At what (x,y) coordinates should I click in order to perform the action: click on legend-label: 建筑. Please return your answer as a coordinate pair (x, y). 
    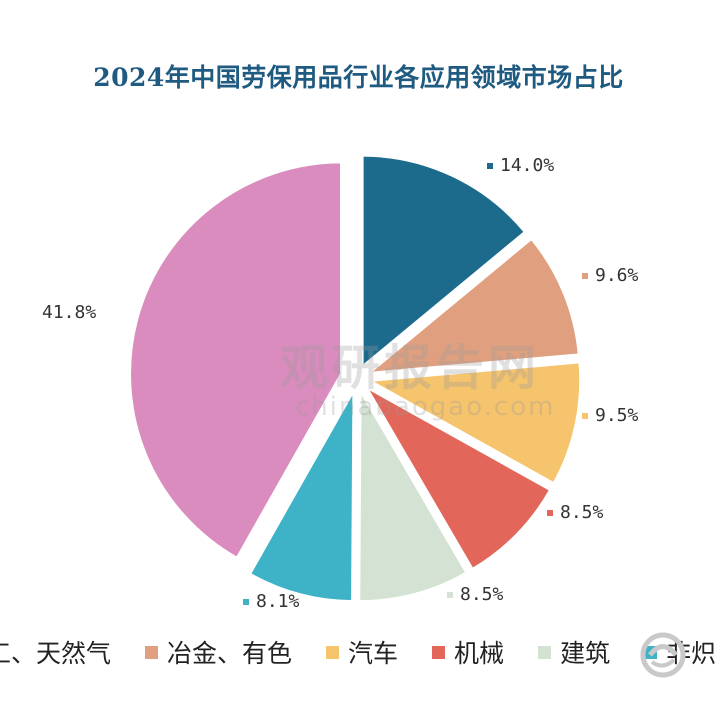
    Looking at the image, I should click on (585, 653).